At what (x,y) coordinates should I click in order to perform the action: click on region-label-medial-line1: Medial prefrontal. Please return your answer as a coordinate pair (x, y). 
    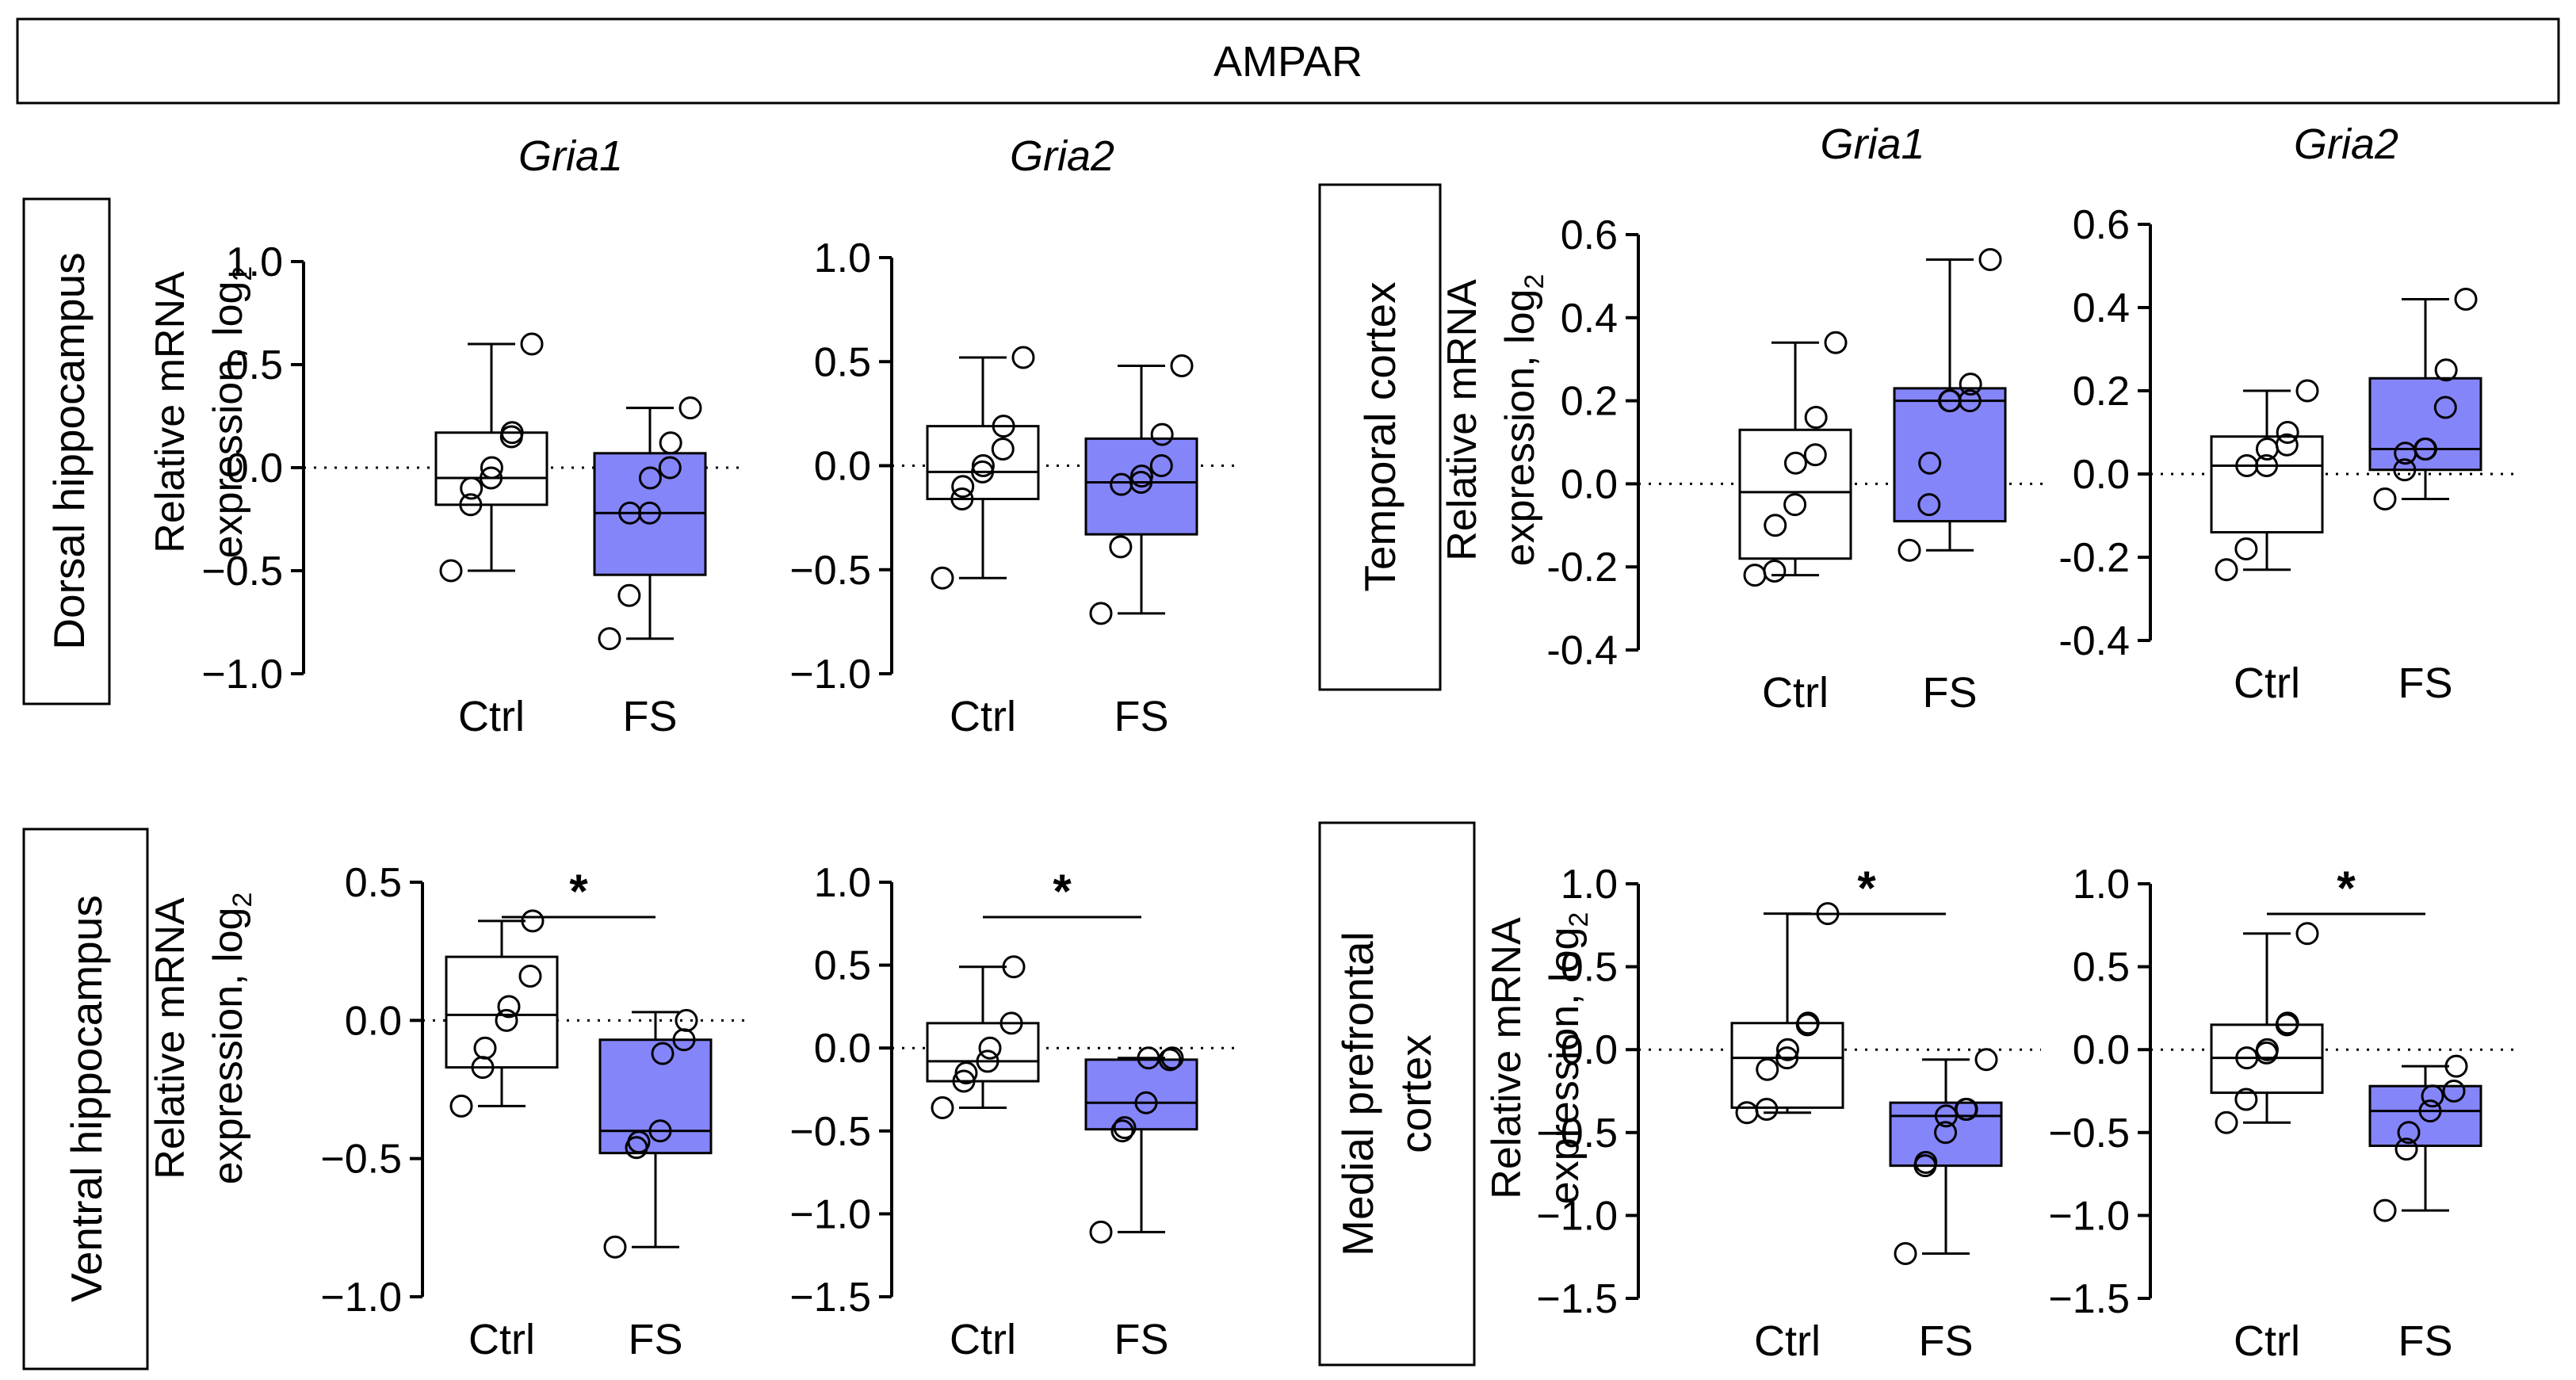
    Looking at the image, I should click on (1357, 1093).